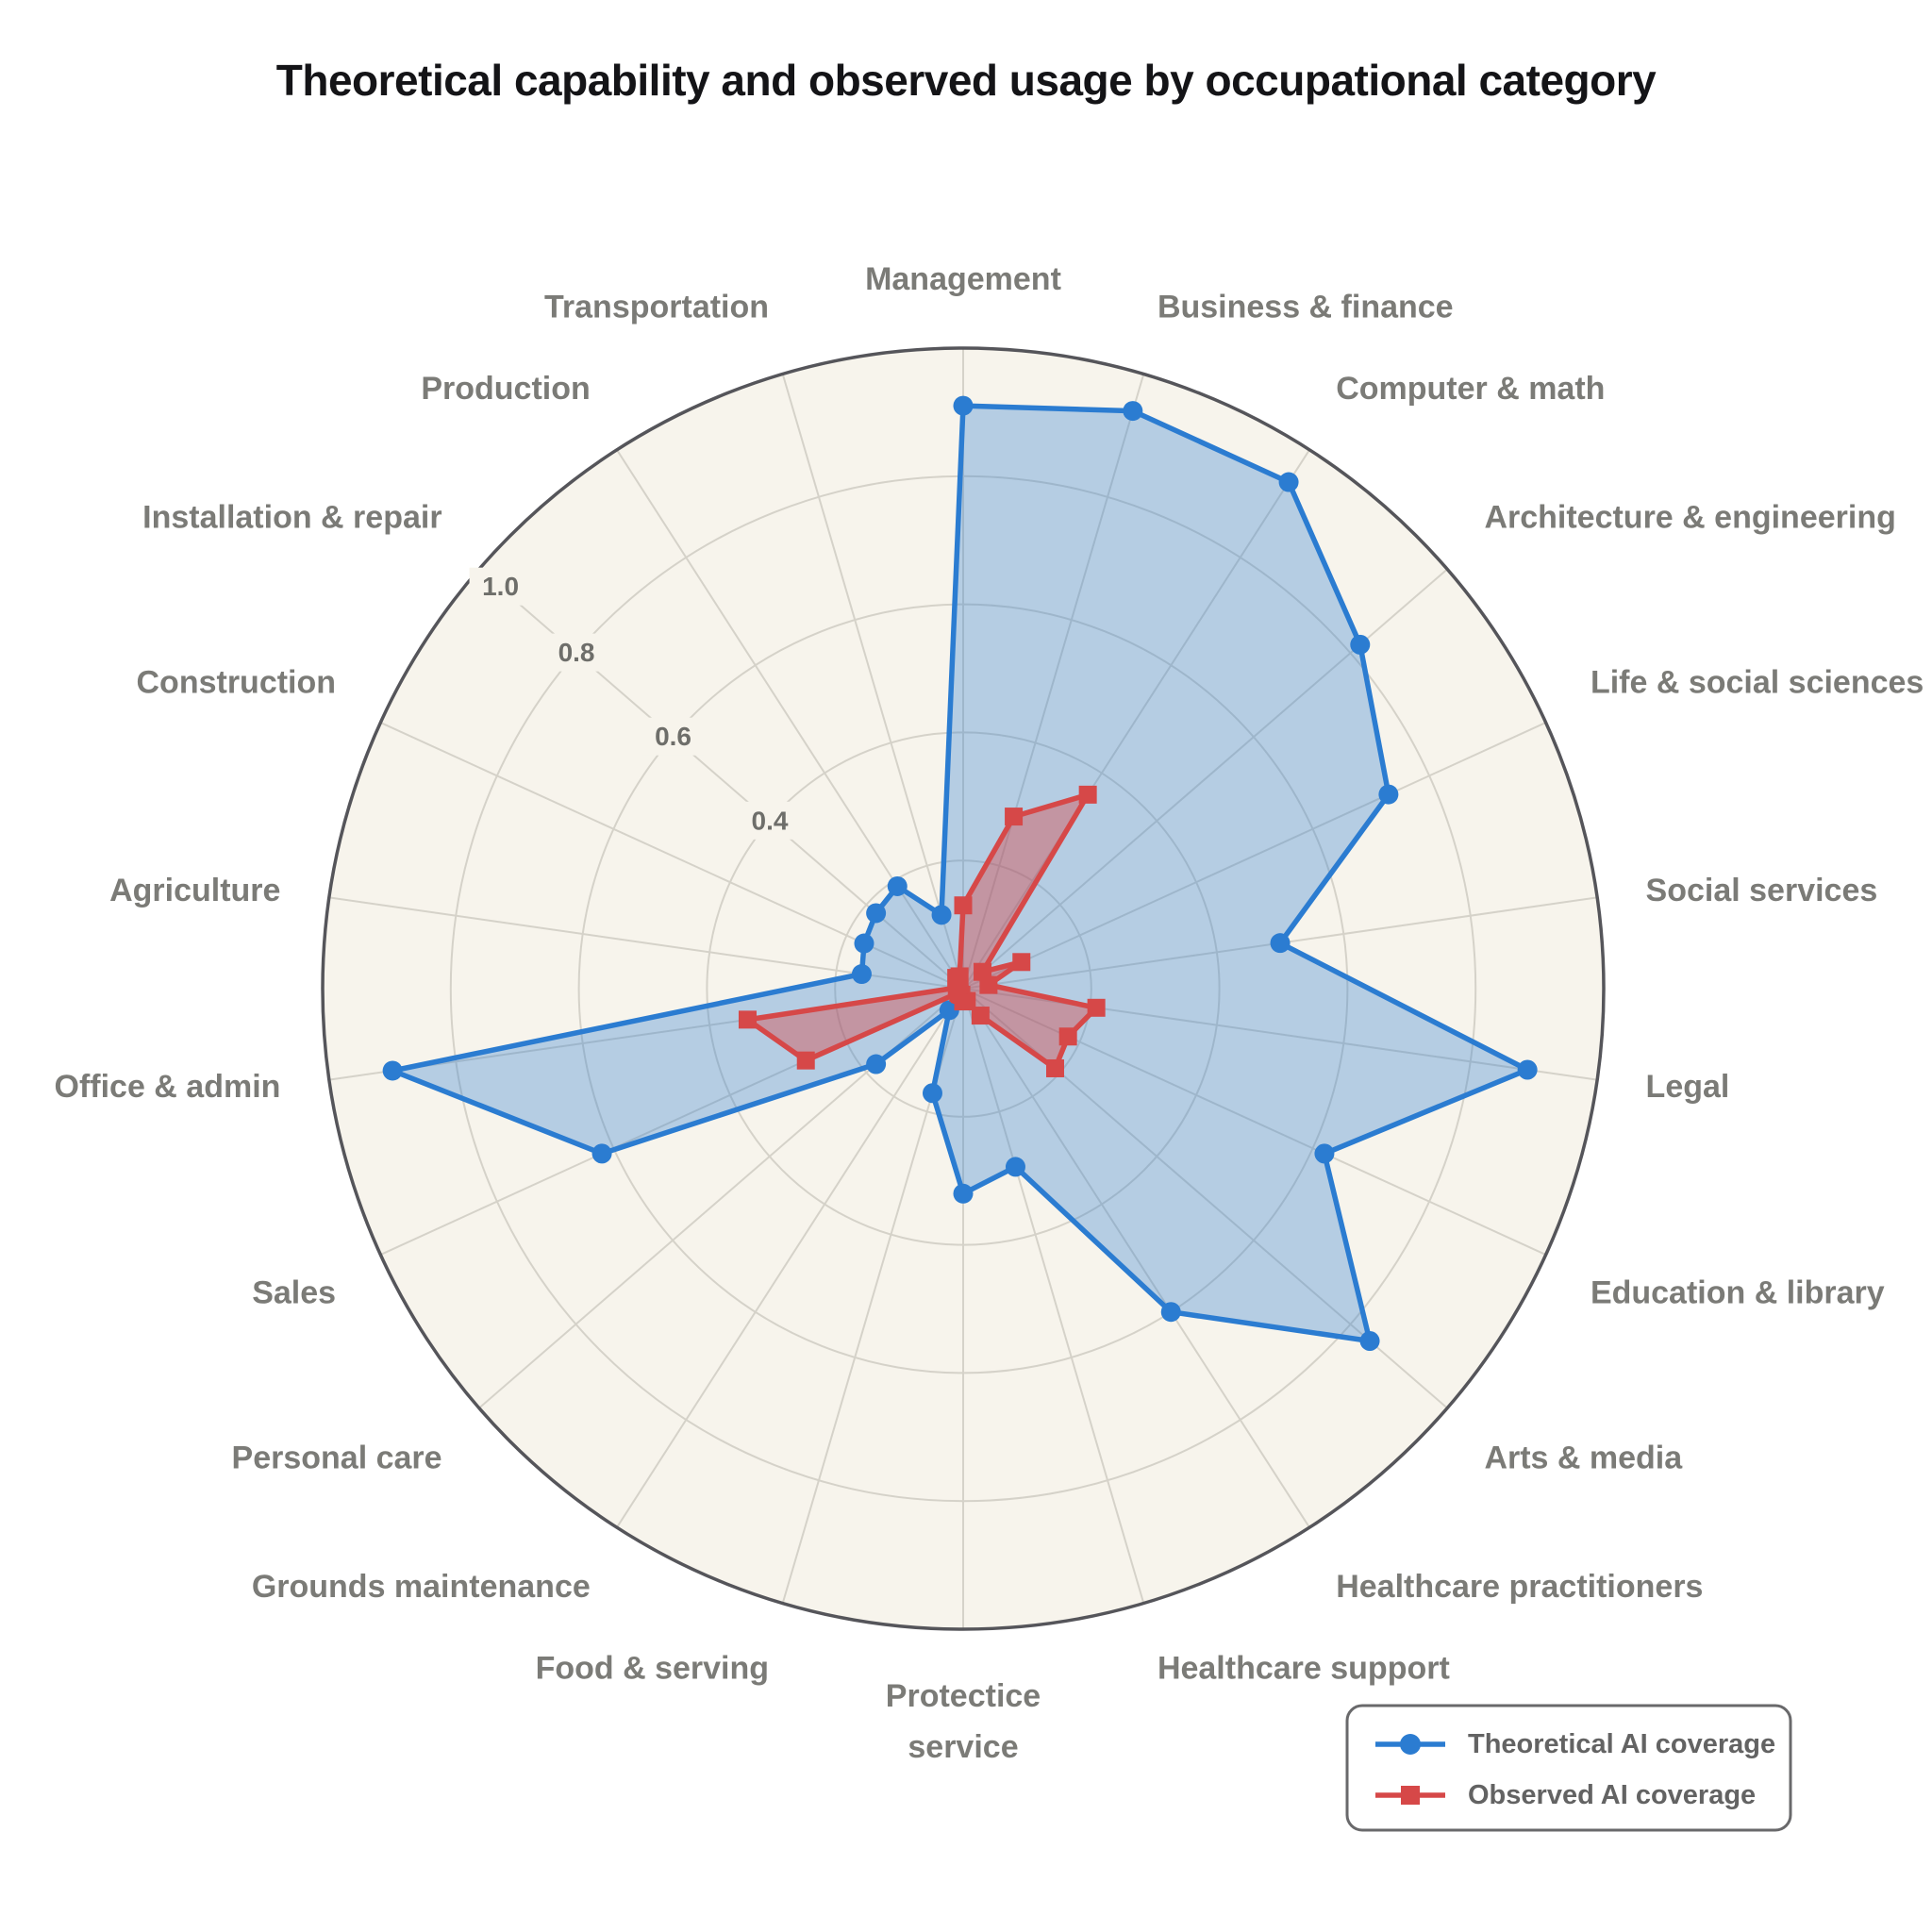 The image size is (1932, 1932). Describe the element at coordinates (636, 703) in the screenshot. I see `radial-tick-labels: 0.4 0.6 0.8 1.0` at that location.